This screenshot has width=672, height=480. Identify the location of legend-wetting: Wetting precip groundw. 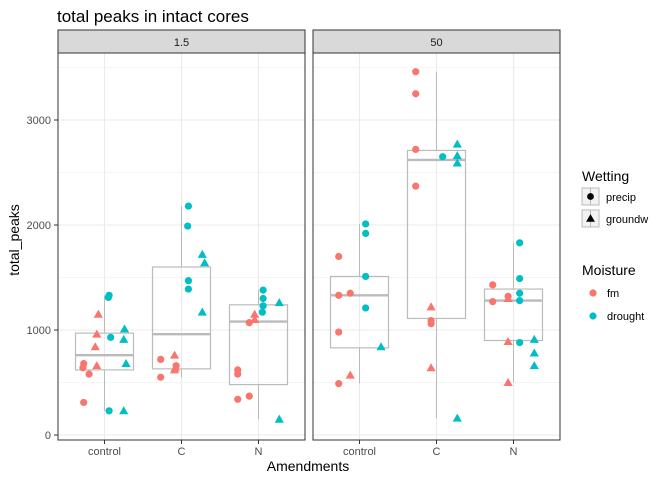
(614, 198).